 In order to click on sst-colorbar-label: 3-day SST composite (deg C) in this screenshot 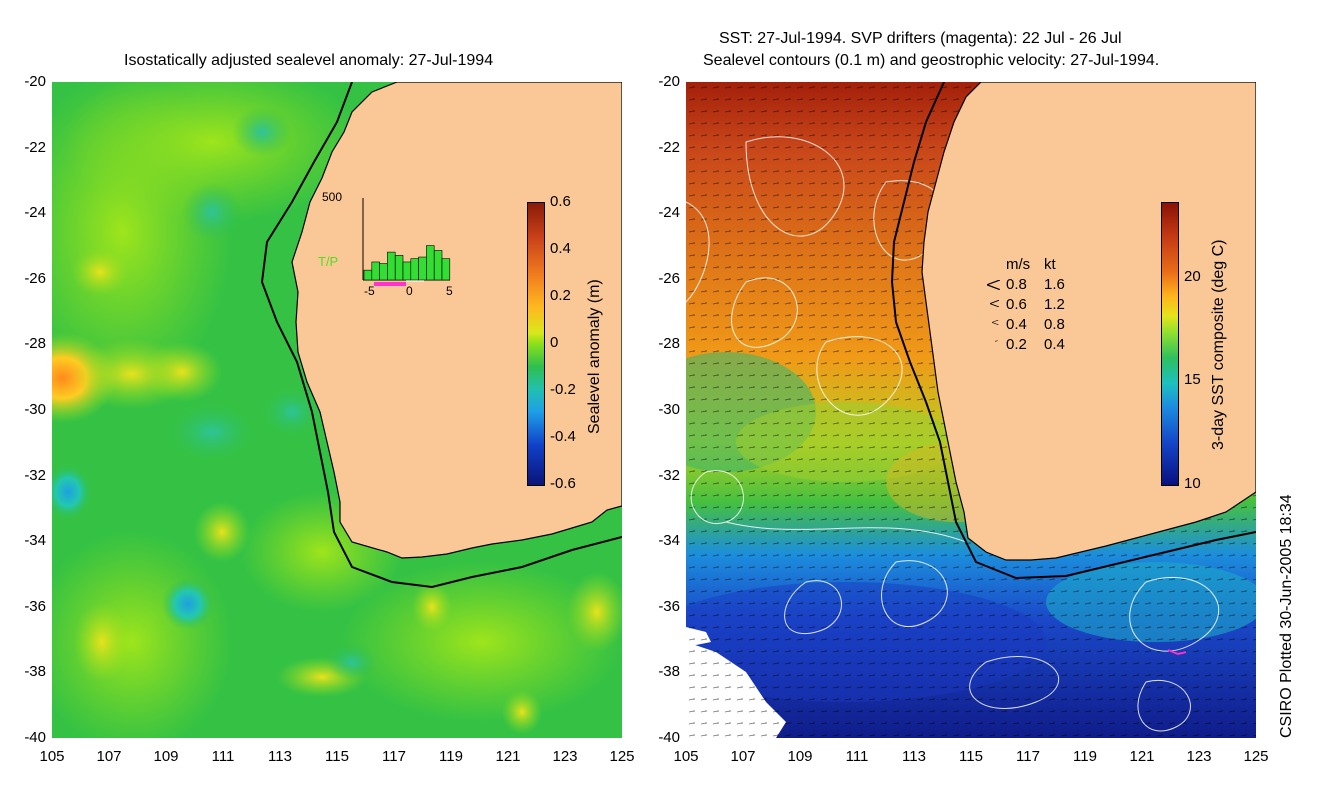, I will do `click(1218, 344)`.